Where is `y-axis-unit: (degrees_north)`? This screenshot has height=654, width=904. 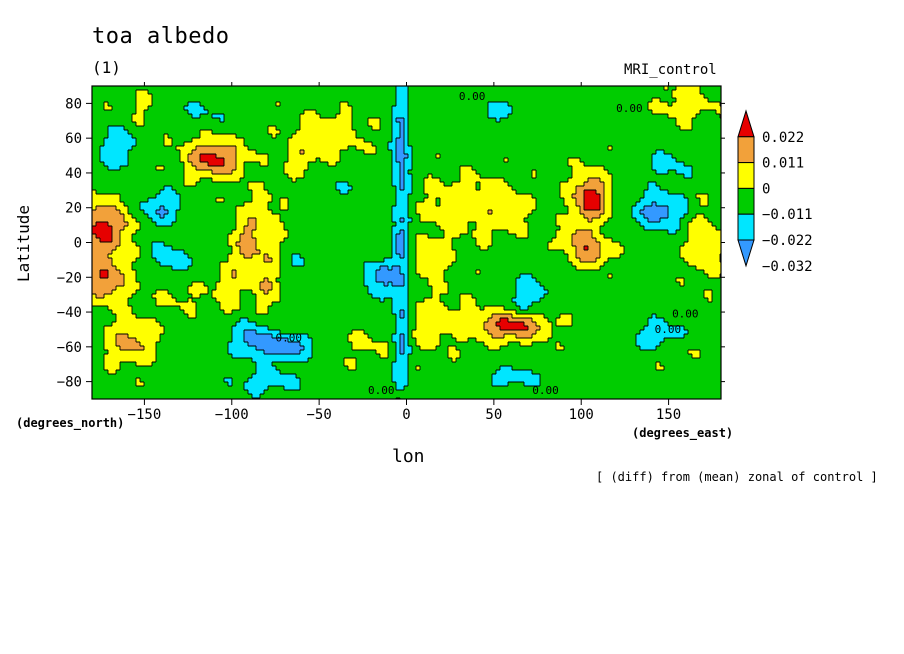
y-axis-unit: (degrees_north) is located at coordinates (70, 423).